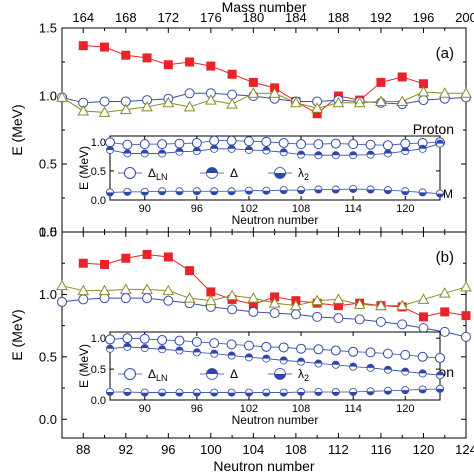 This screenshot has width=474, height=475. Describe the element at coordinates (84, 168) in the screenshot. I see `inset-y-axis-title: E (MeV)` at that location.